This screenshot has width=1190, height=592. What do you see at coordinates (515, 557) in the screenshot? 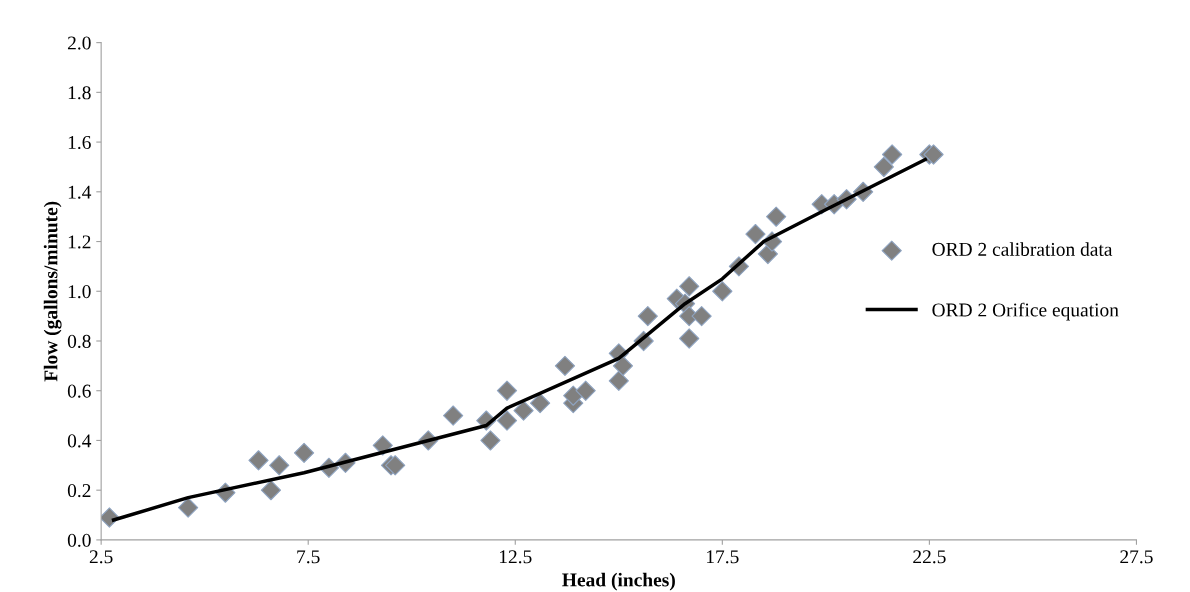
I see `x-tick-label: 12.5` at bounding box center [515, 557].